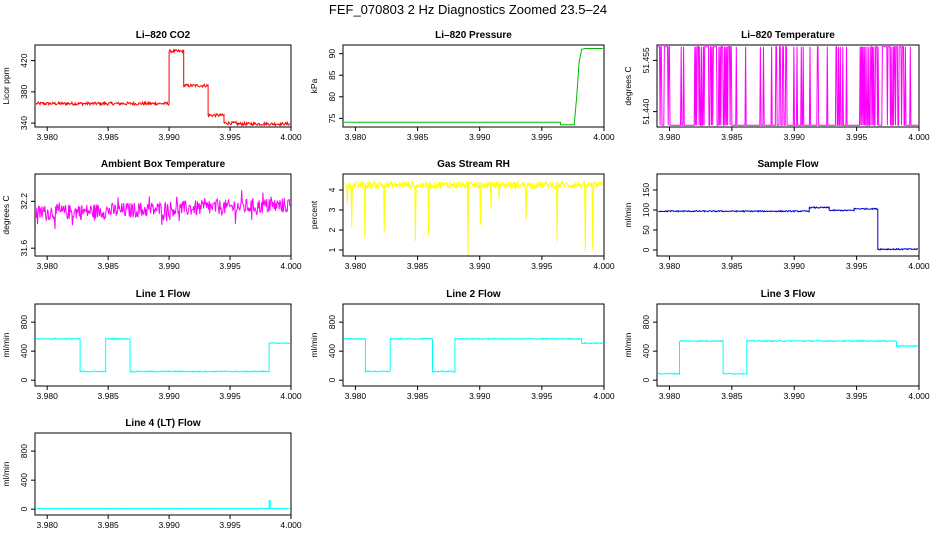  Describe the element at coordinates (163, 294) in the screenshot. I see `chart-title: Line 1 Flow` at that location.